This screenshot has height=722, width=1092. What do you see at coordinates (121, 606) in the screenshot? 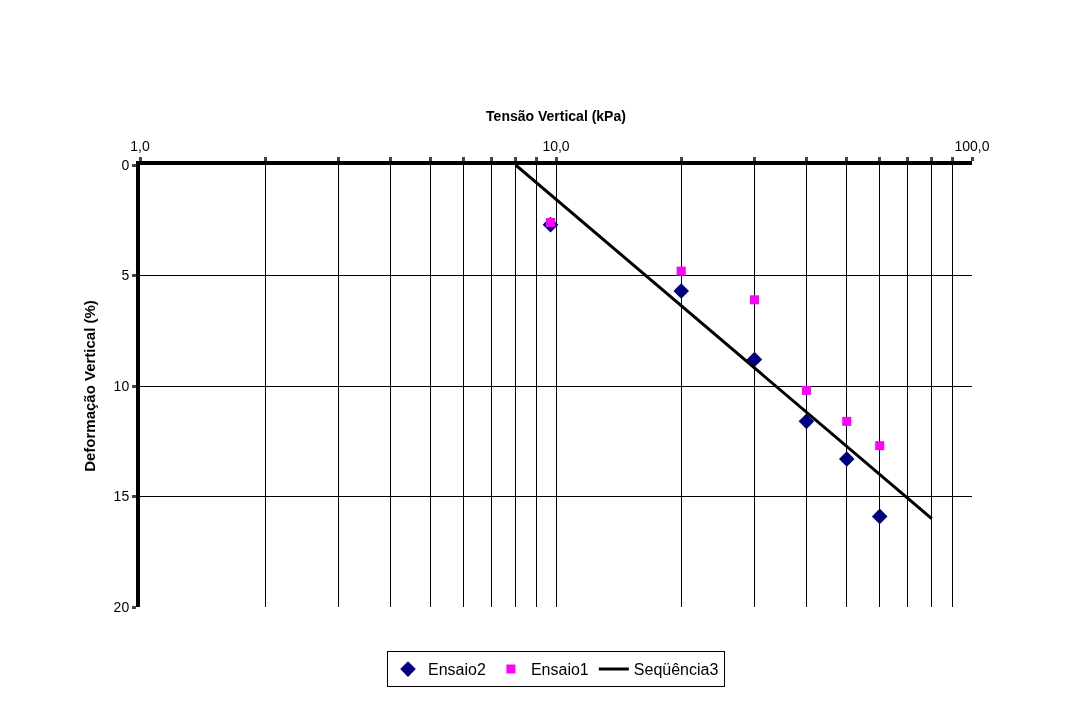
I see `y-tick-label: 20` at bounding box center [121, 606].